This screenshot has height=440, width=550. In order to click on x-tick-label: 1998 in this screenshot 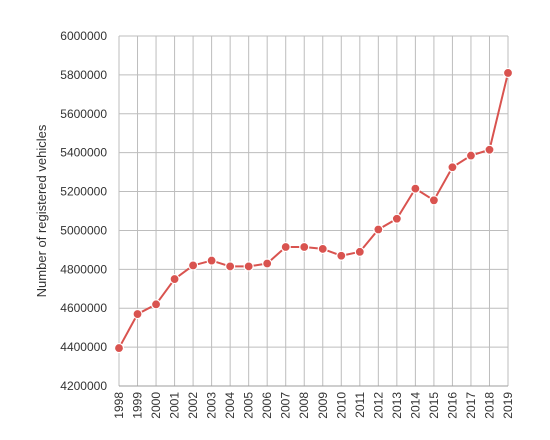, I will do `click(119, 405)`.